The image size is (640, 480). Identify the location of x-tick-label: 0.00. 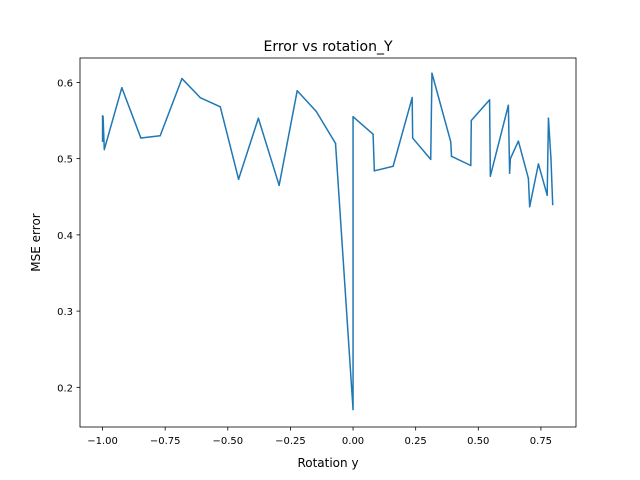
(353, 441).